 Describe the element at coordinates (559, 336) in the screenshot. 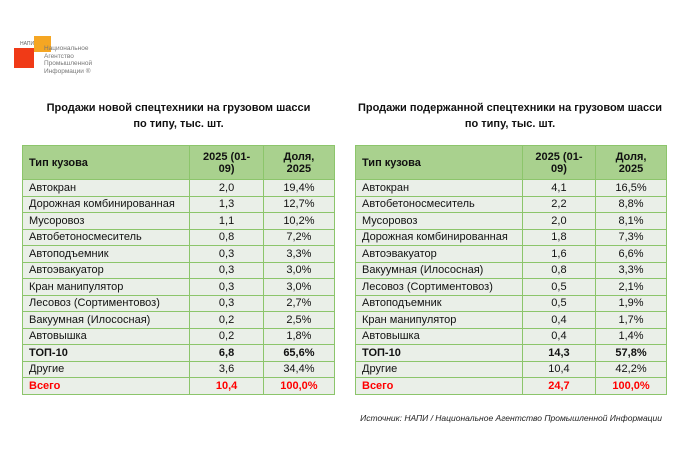

I see `table-cell: 0,4` at that location.